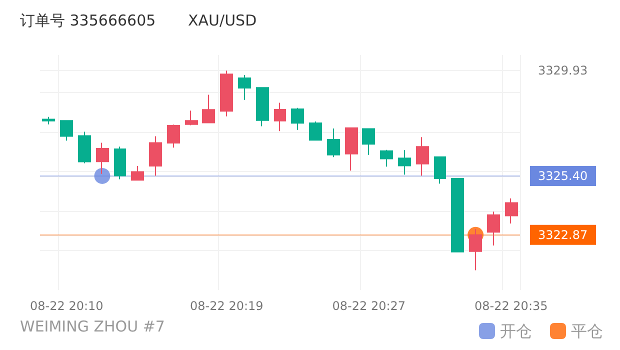  Describe the element at coordinates (67, 306) in the screenshot. I see `x-tick-label: 08-22 20:10` at that location.